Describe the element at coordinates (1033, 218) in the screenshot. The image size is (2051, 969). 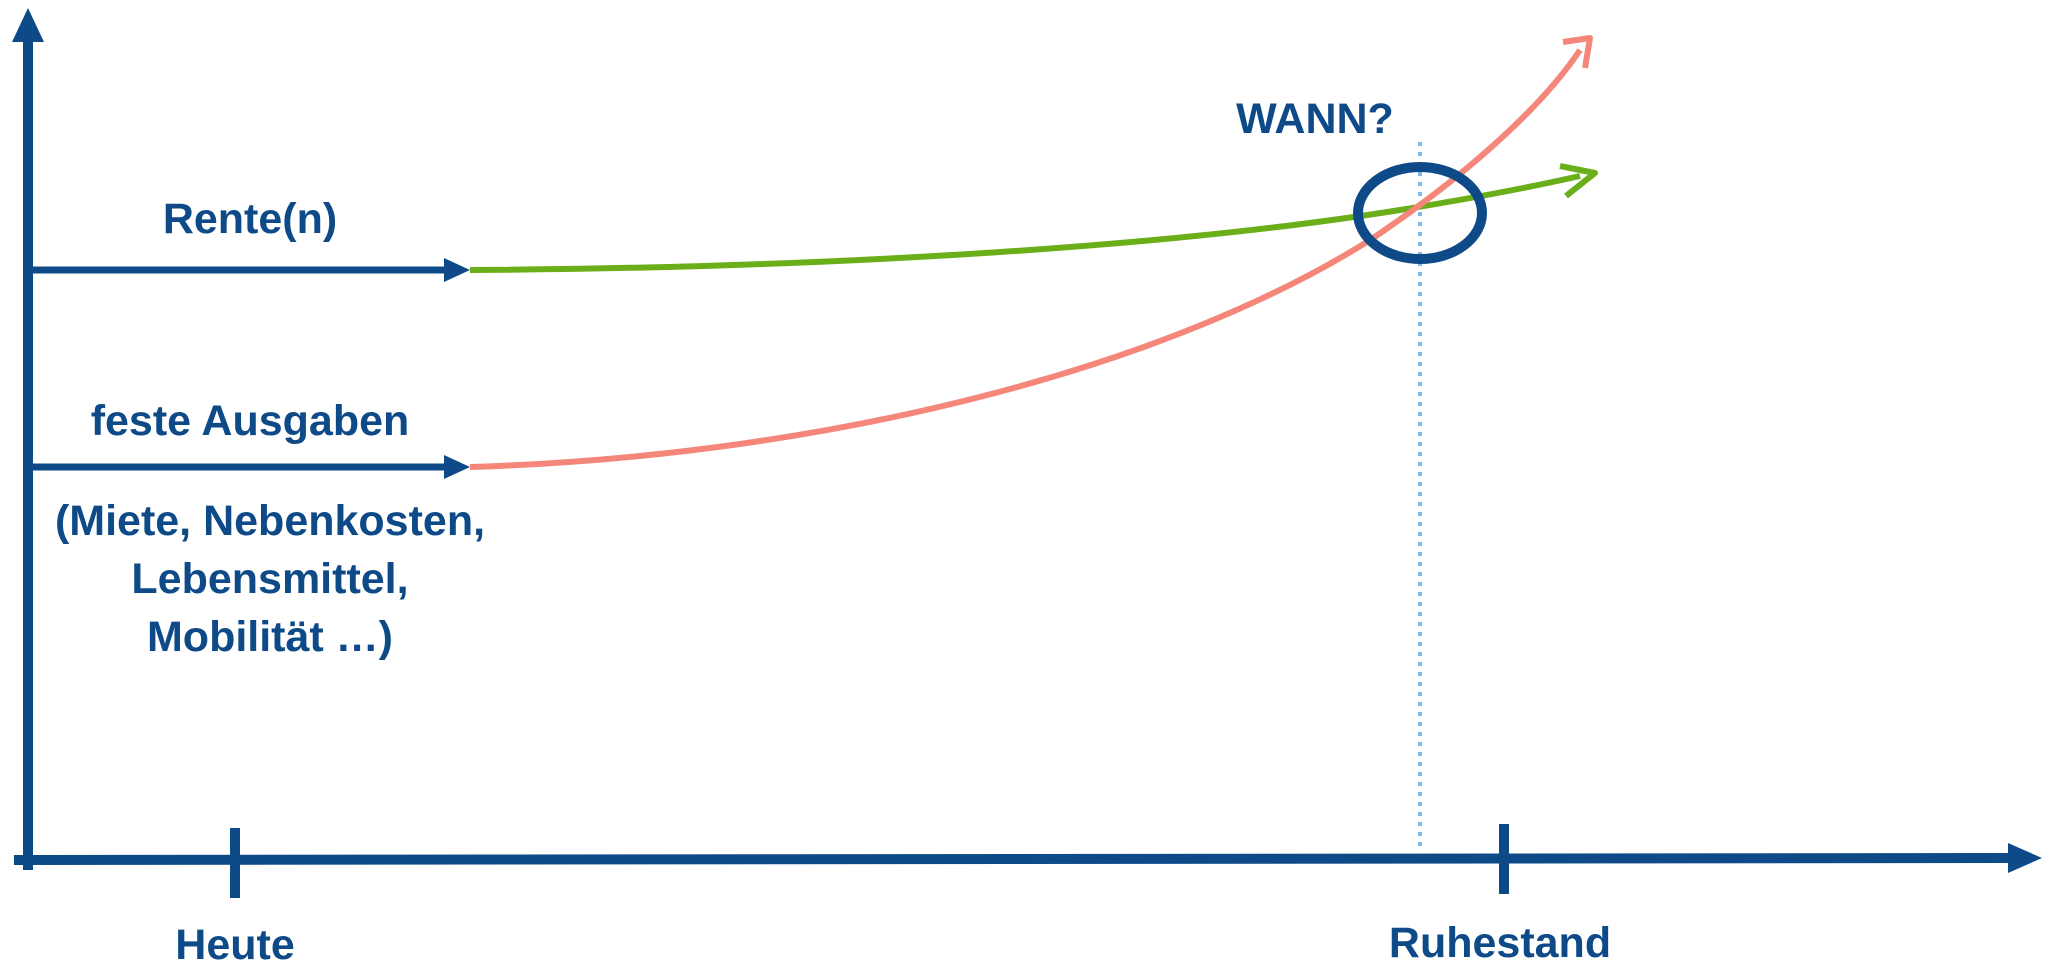
I see `pension-curve` at that location.